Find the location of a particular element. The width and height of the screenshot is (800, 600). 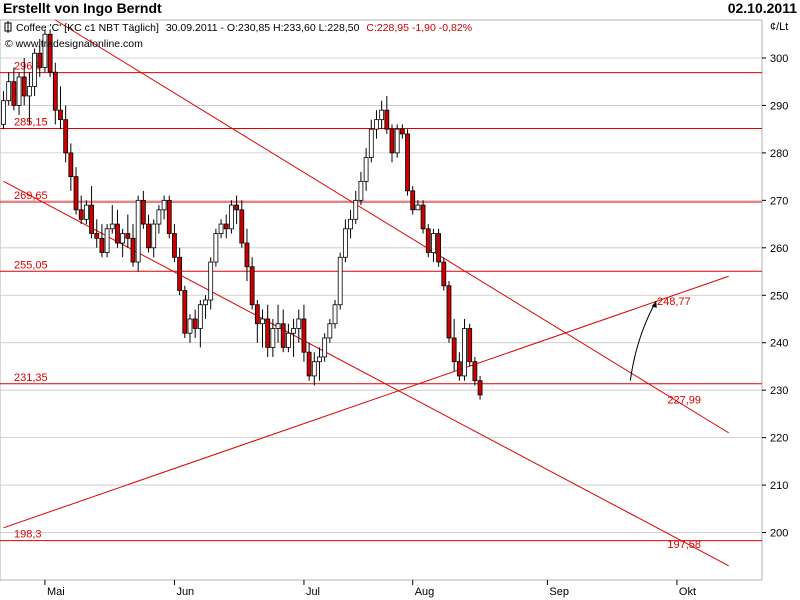

y-tick-label-200: 200 is located at coordinates (779, 534).